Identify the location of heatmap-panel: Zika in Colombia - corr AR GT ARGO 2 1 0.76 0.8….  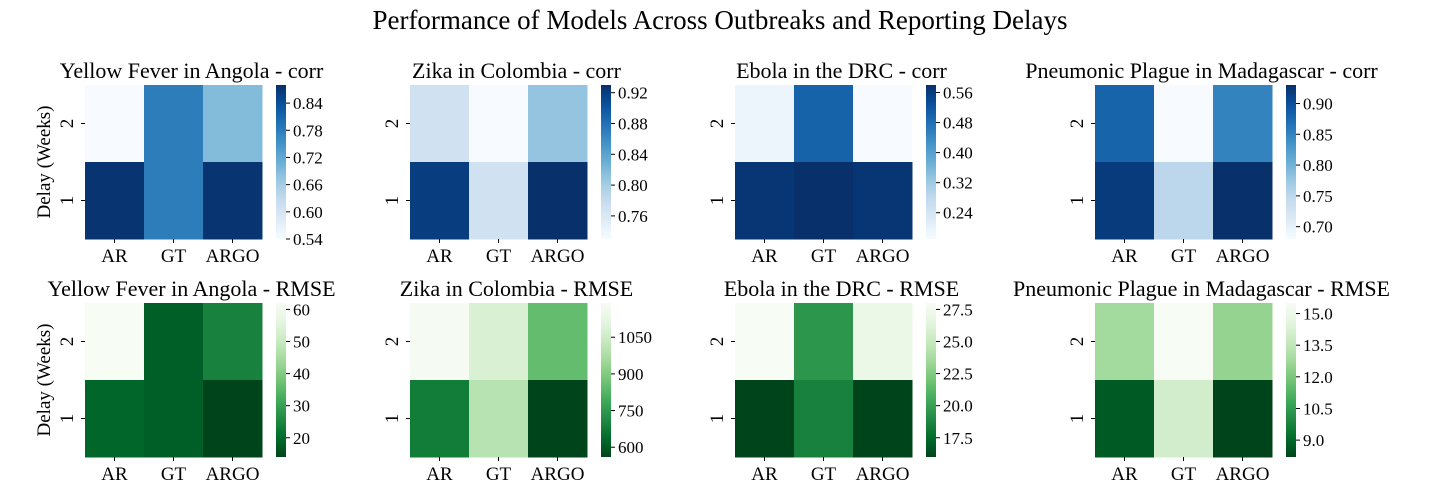
(515, 162).